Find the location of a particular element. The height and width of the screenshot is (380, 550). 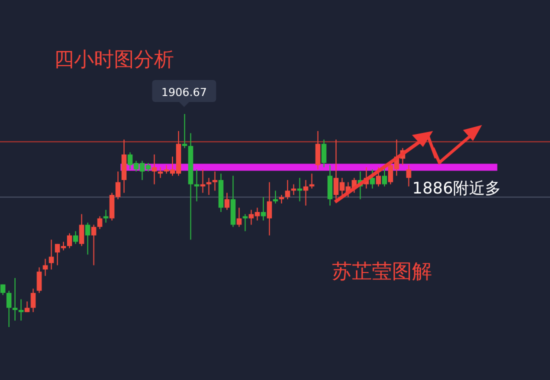

annotation: 1906.67 is located at coordinates (184, 92).